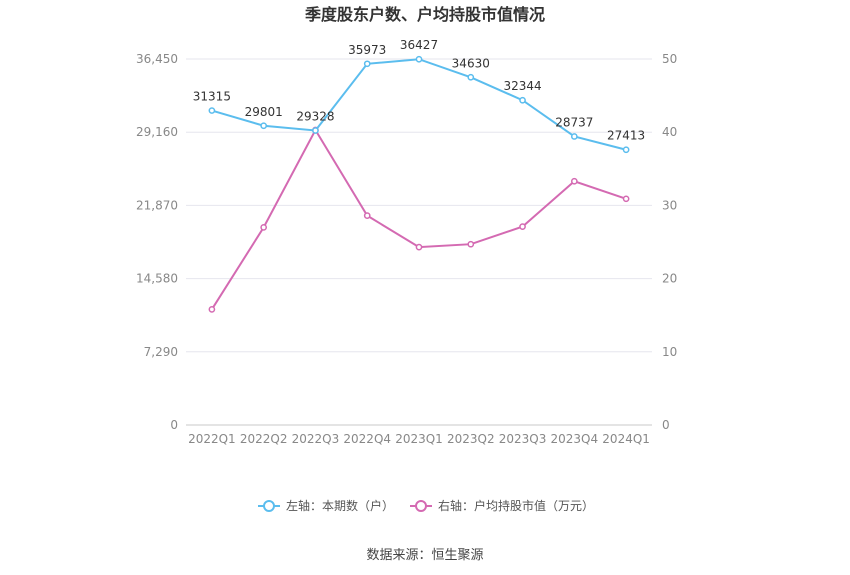 This screenshot has width=850, height=575. What do you see at coordinates (666, 425) in the screenshot?
I see `right-tick-label: 0` at bounding box center [666, 425].